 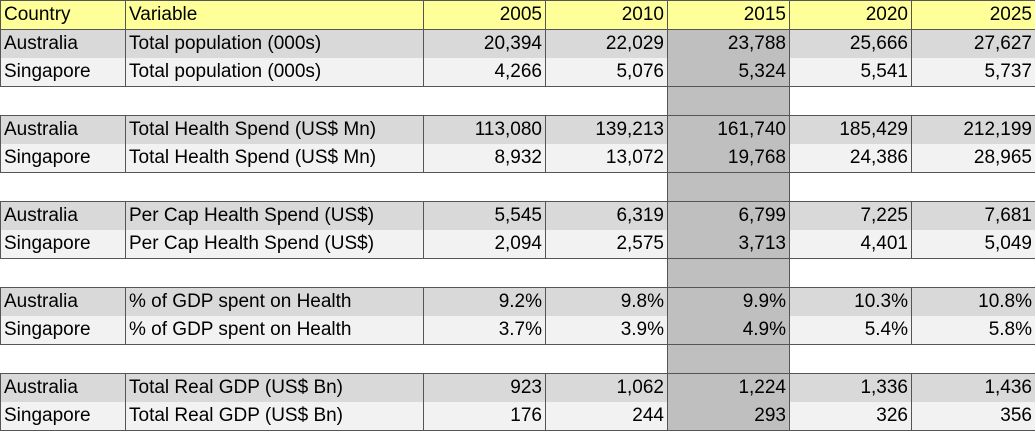 What do you see at coordinates (484, 158) in the screenshot?
I see `value-cell: 8,932` at bounding box center [484, 158].